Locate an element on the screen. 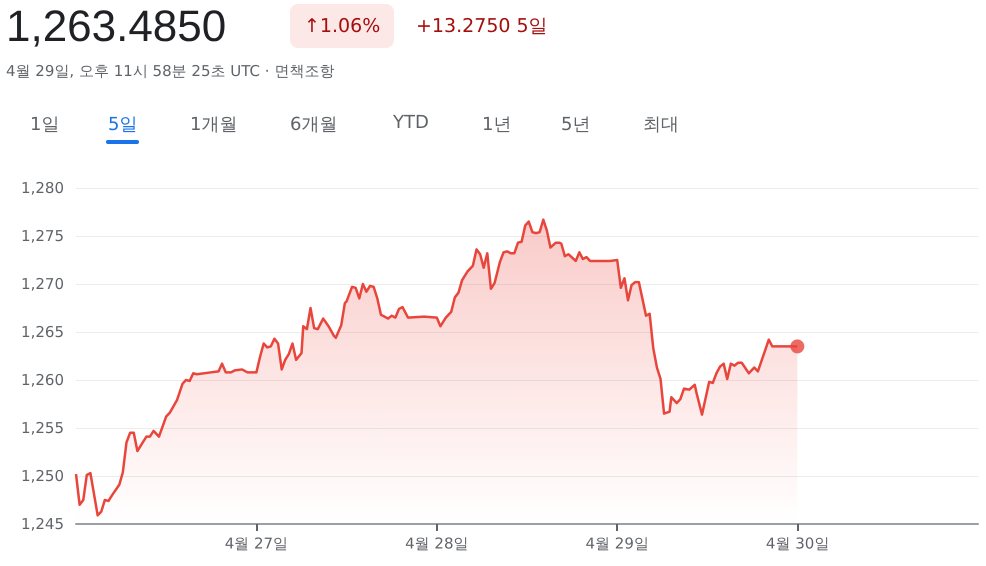 This screenshot has width=986, height=566. x-tick-label: 4월 29일 is located at coordinates (617, 543).